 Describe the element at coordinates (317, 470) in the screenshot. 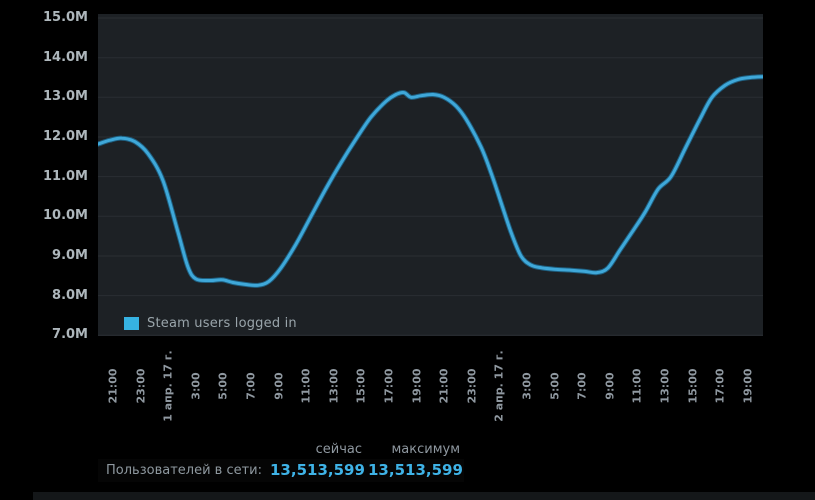

I see `users-online-now-value: 13,513,599` at that location.